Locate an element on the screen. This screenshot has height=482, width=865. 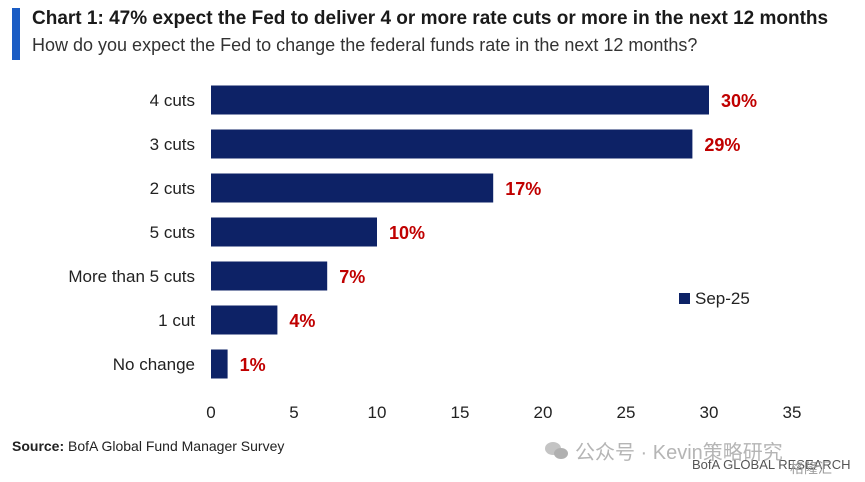
source-label: Source: is located at coordinates (38, 446).